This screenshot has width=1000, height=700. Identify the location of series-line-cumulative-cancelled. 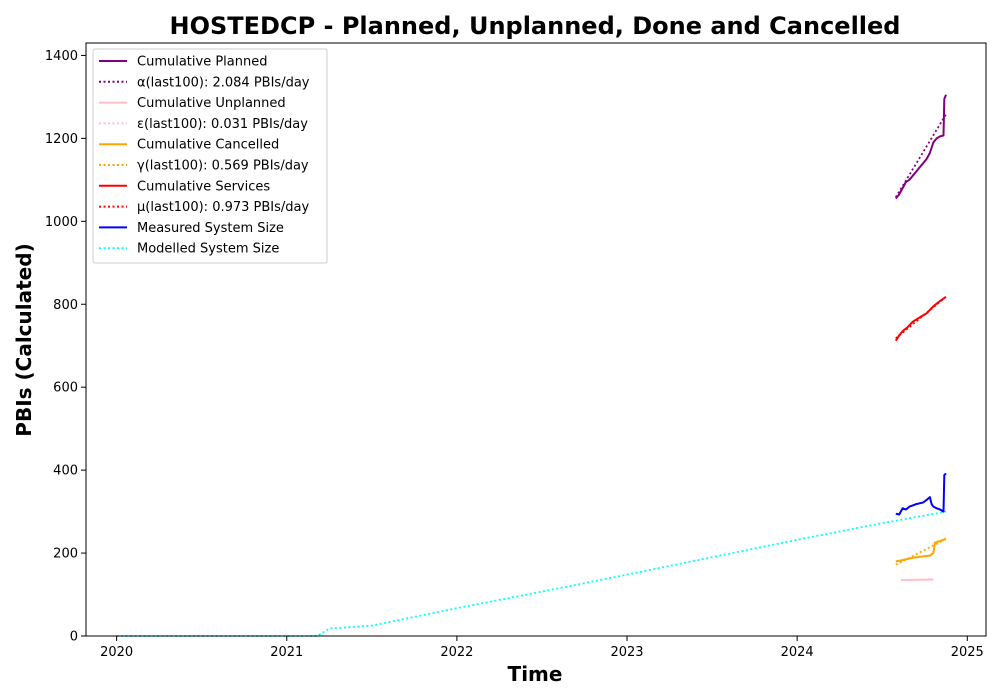
(921, 550).